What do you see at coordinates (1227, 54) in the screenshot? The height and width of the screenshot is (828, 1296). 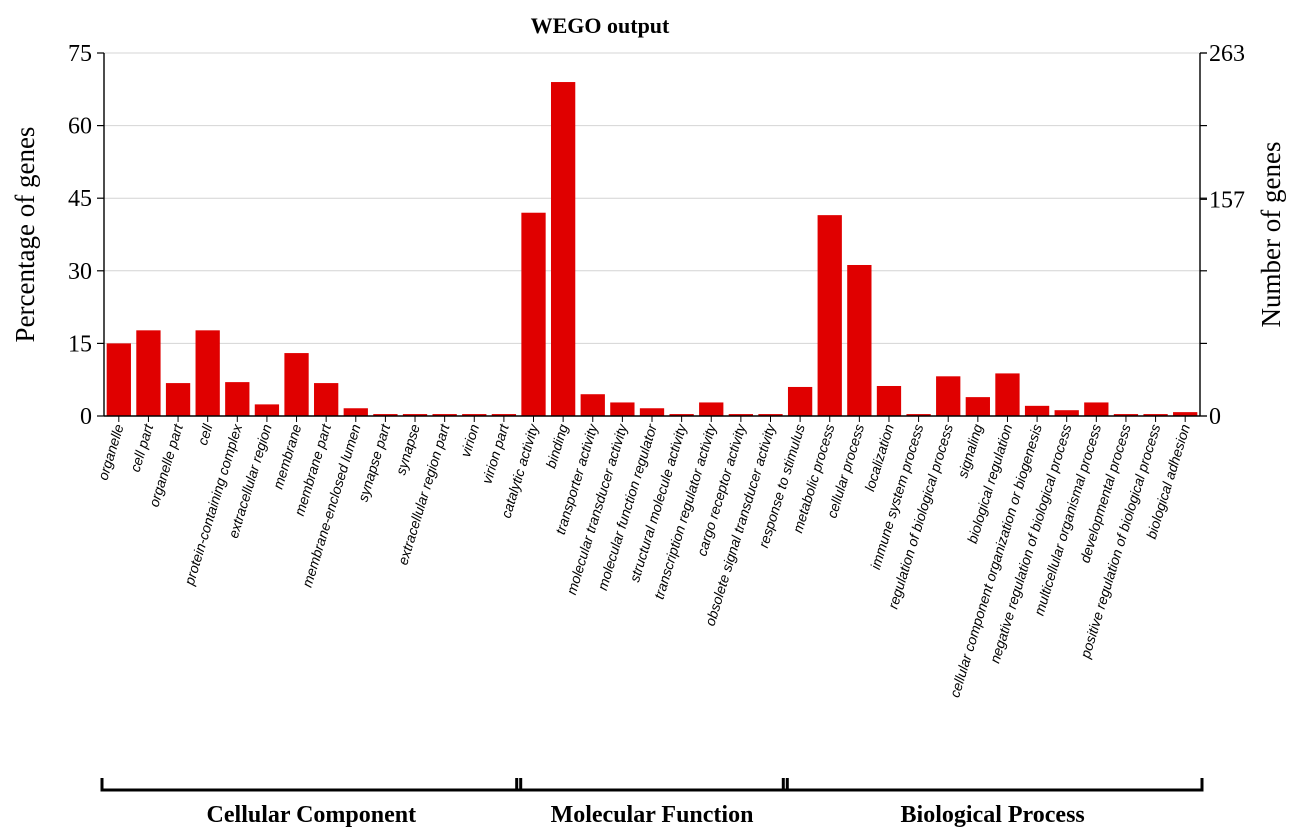 I see `y-tick-label-right: 263` at bounding box center [1227, 54].